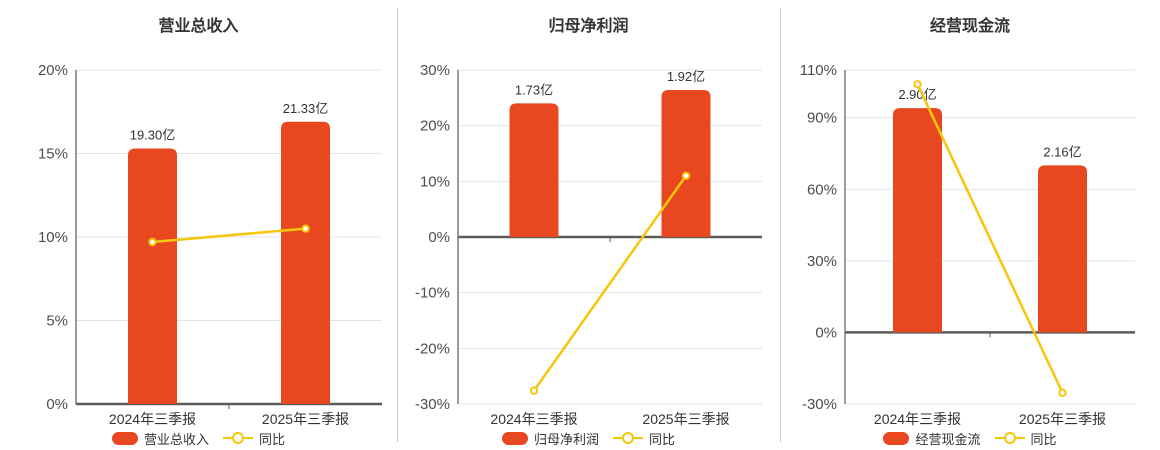 The height and width of the screenshot is (450, 1160). Describe the element at coordinates (176, 439) in the screenshot. I see `legend-label: 营业总收入` at that location.